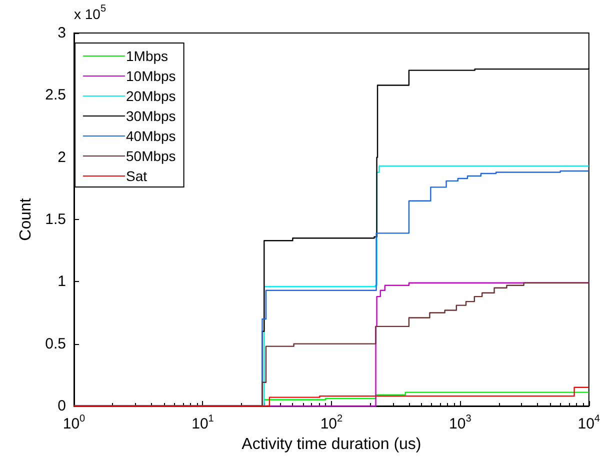 This screenshot has height=469, width=603. I want to click on y-axis-title: Count, so click(26, 219).